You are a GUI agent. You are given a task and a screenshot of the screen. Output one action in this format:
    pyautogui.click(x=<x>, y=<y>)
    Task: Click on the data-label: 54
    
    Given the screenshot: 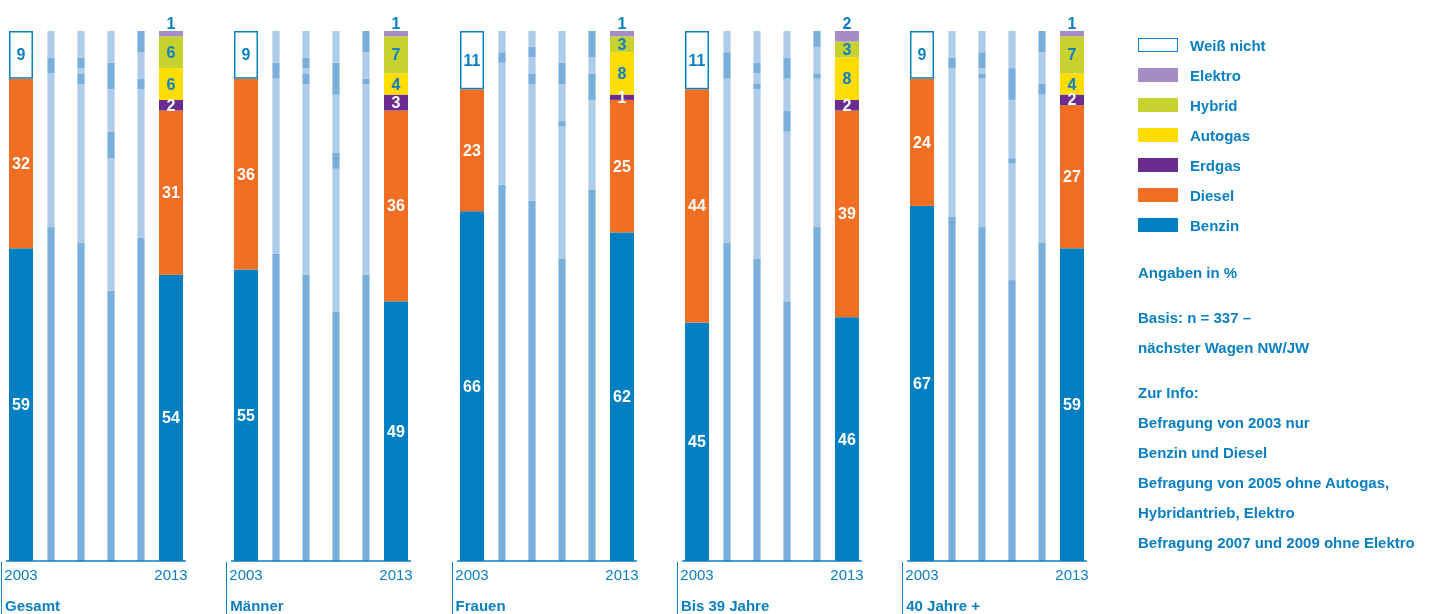 What is the action you would take?
    pyautogui.click(x=171, y=418)
    